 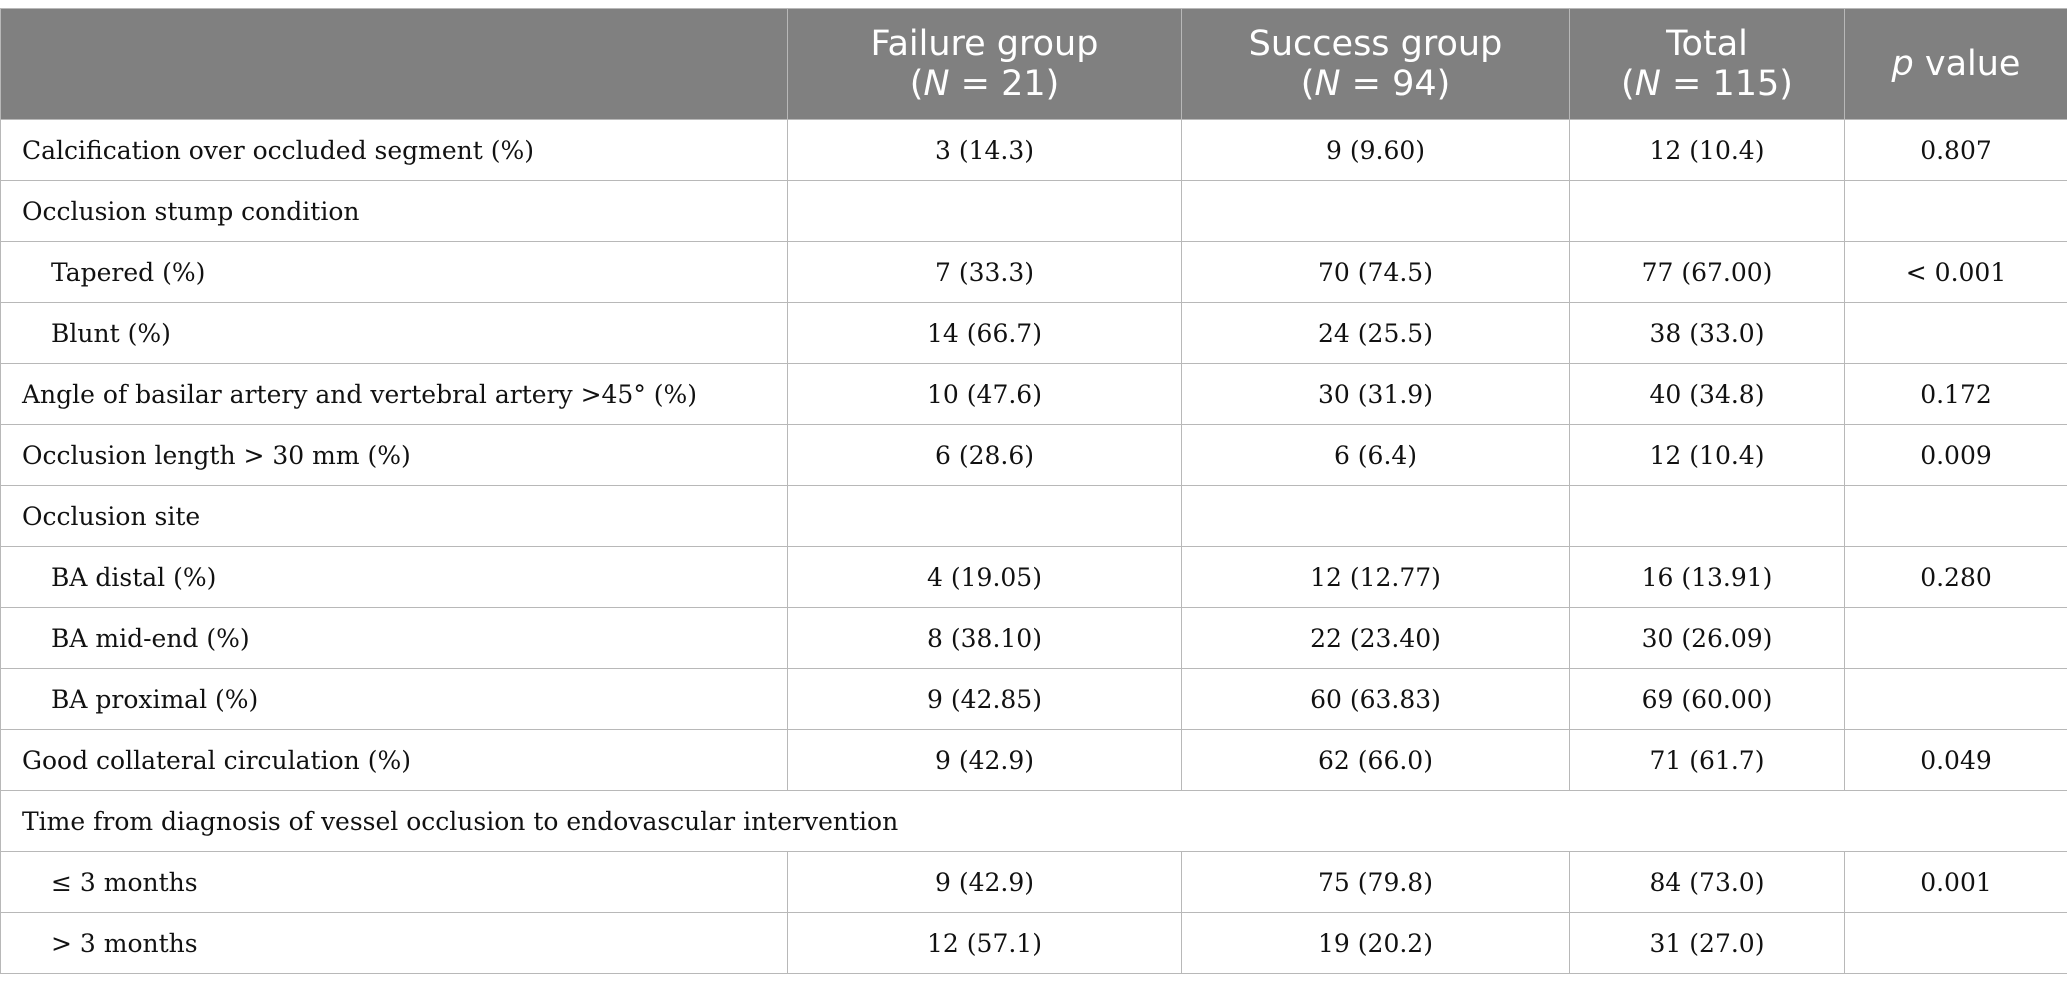 I want to click on row-label: BA distal (%), so click(x=394, y=577).